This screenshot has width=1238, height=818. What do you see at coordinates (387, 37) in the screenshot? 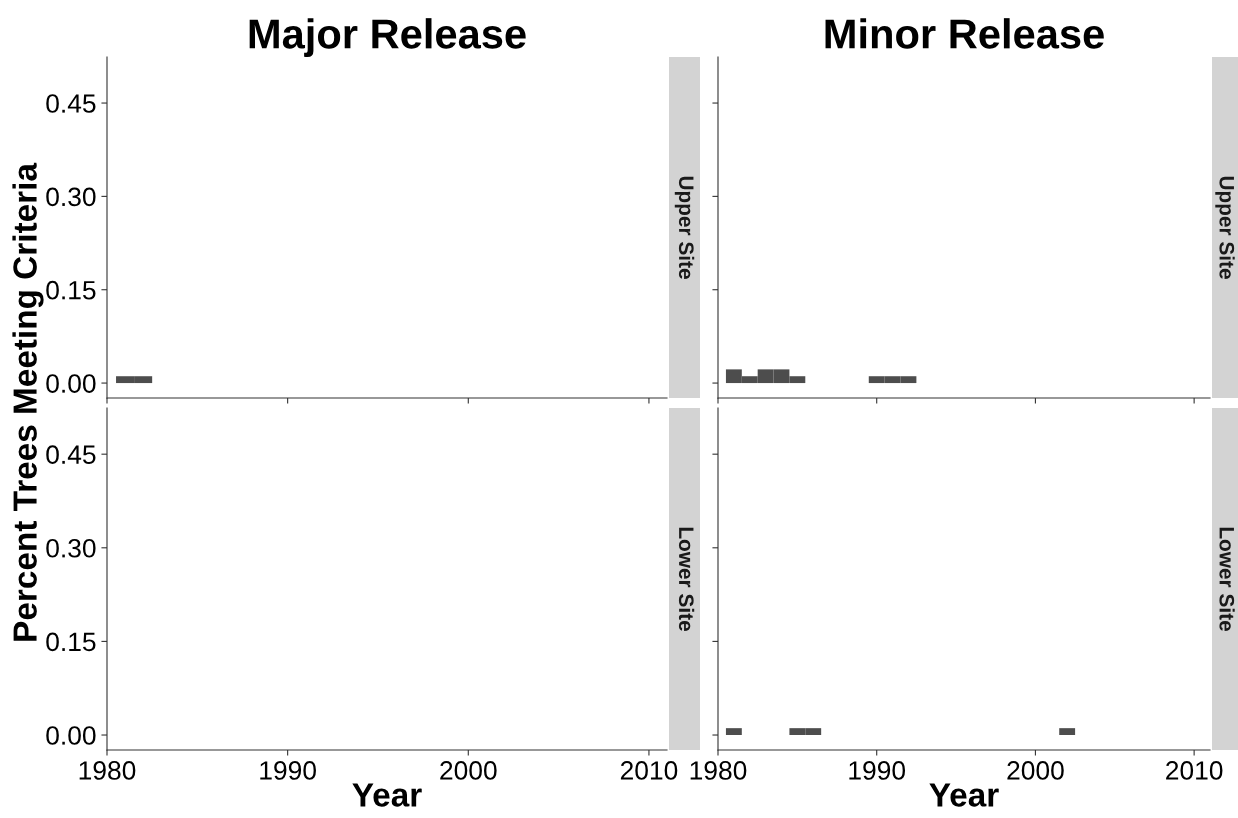
I see `chart-title: Major Release` at bounding box center [387, 37].